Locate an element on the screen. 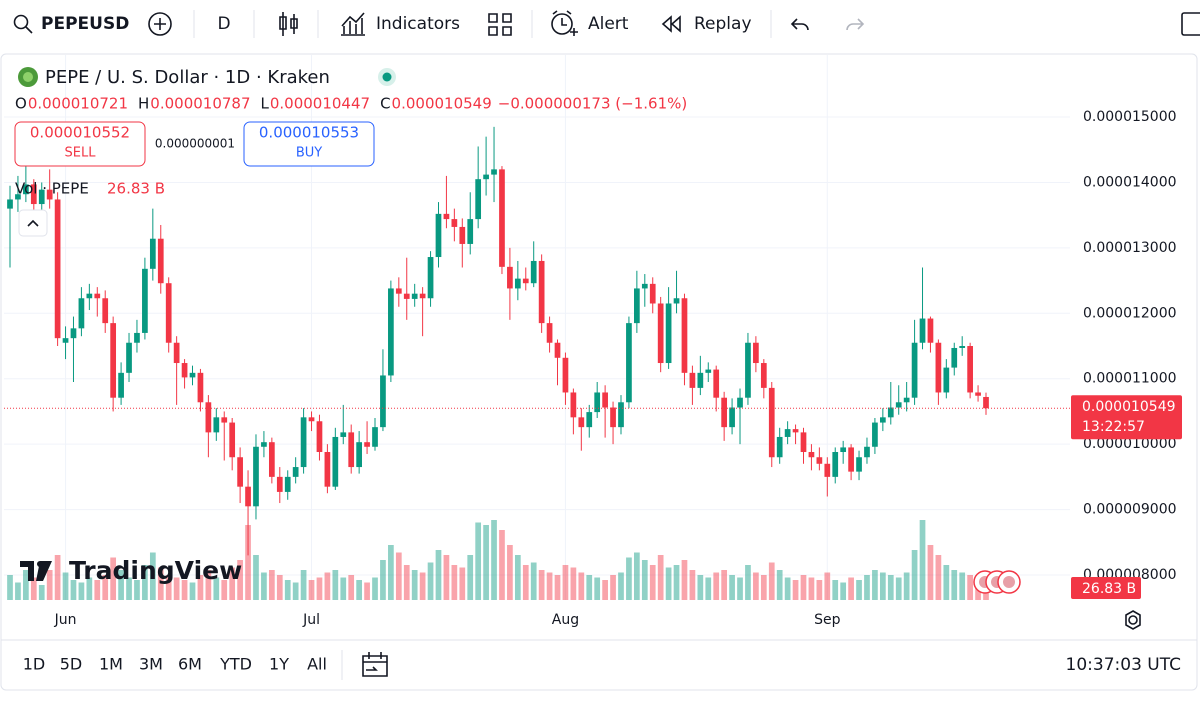 This screenshot has height=702, width=1200. ohlc-value: 0.000010447 is located at coordinates (320, 104).